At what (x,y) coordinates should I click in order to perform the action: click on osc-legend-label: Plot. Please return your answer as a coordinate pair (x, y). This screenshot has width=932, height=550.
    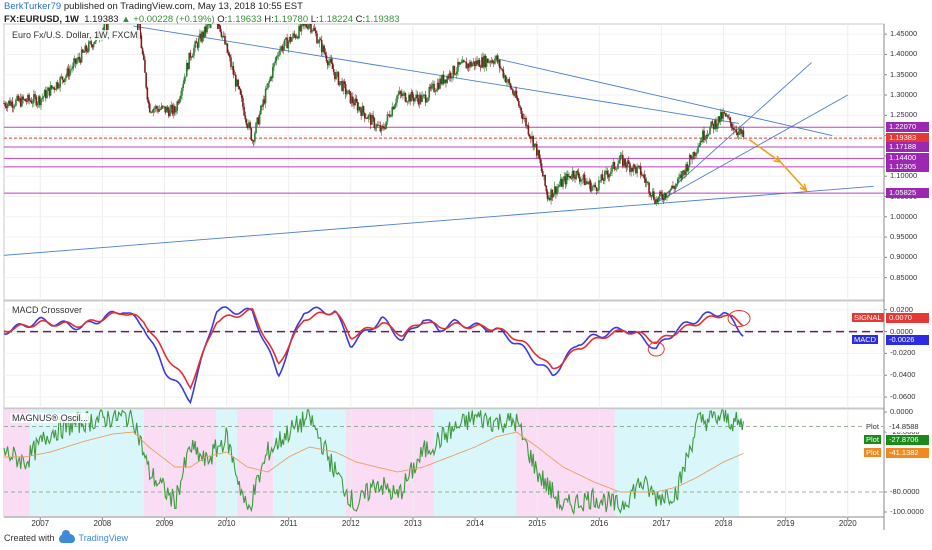
    Looking at the image, I should click on (872, 453).